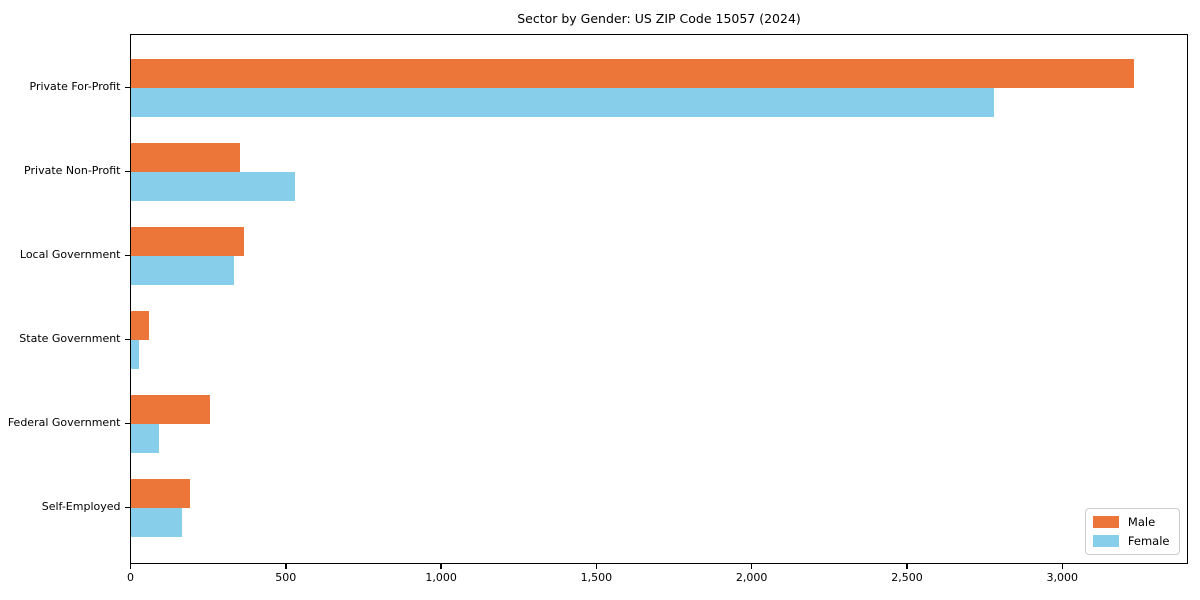  What do you see at coordinates (907, 577) in the screenshot?
I see `x-tick-label-2500: 2,500` at bounding box center [907, 577].